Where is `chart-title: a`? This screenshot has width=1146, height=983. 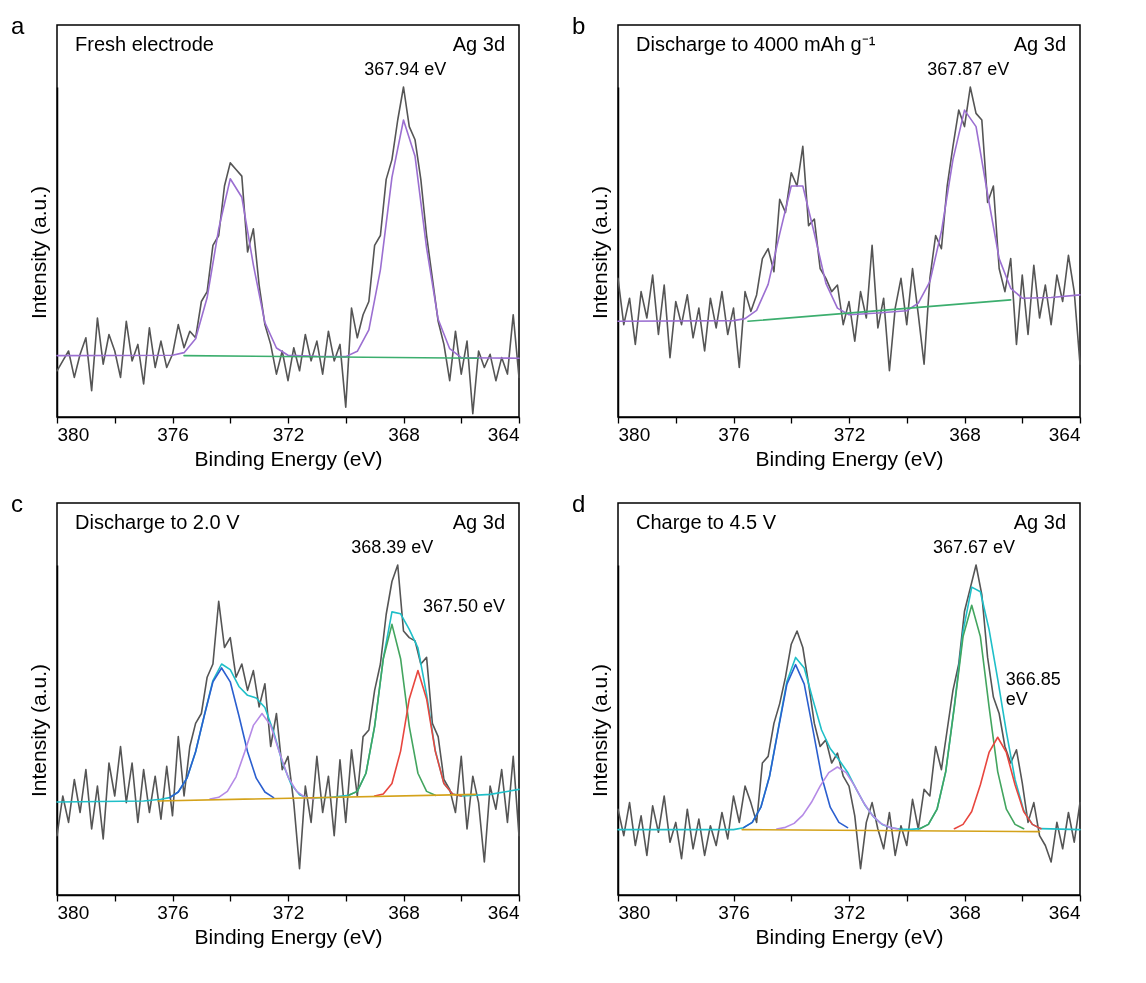 chart-title: a is located at coordinates (18, 25).